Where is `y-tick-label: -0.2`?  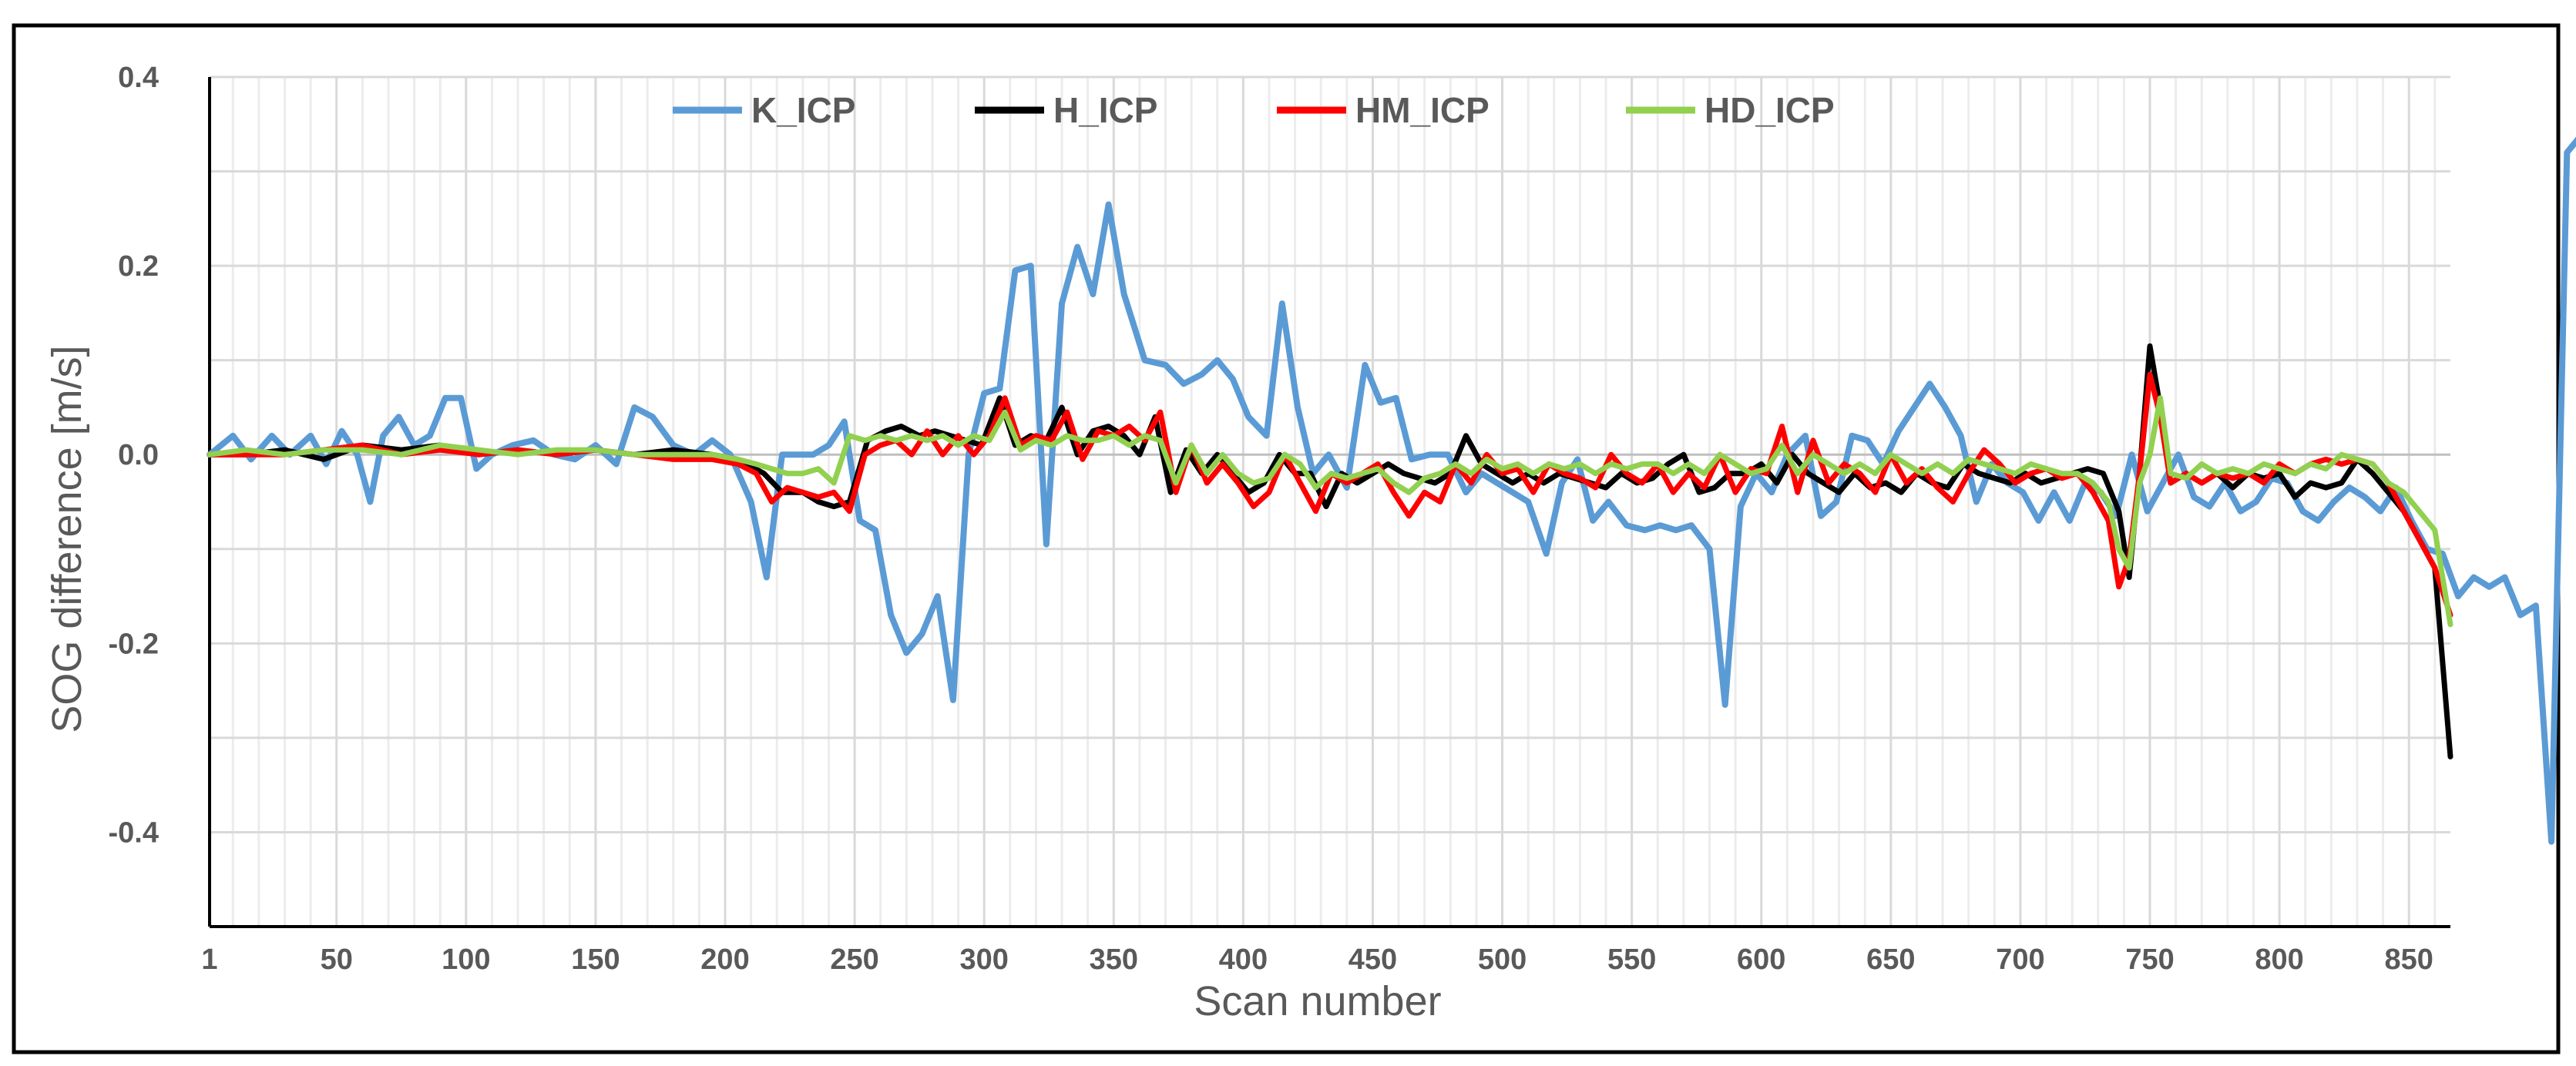 y-tick-label: -0.2 is located at coordinates (134, 644).